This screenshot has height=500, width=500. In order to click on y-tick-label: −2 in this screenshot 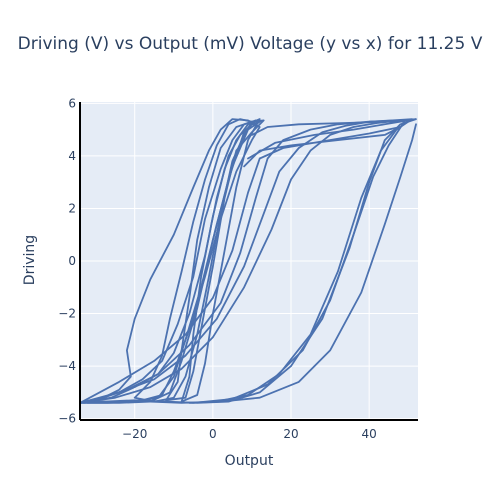, I will do `click(67, 314)`.